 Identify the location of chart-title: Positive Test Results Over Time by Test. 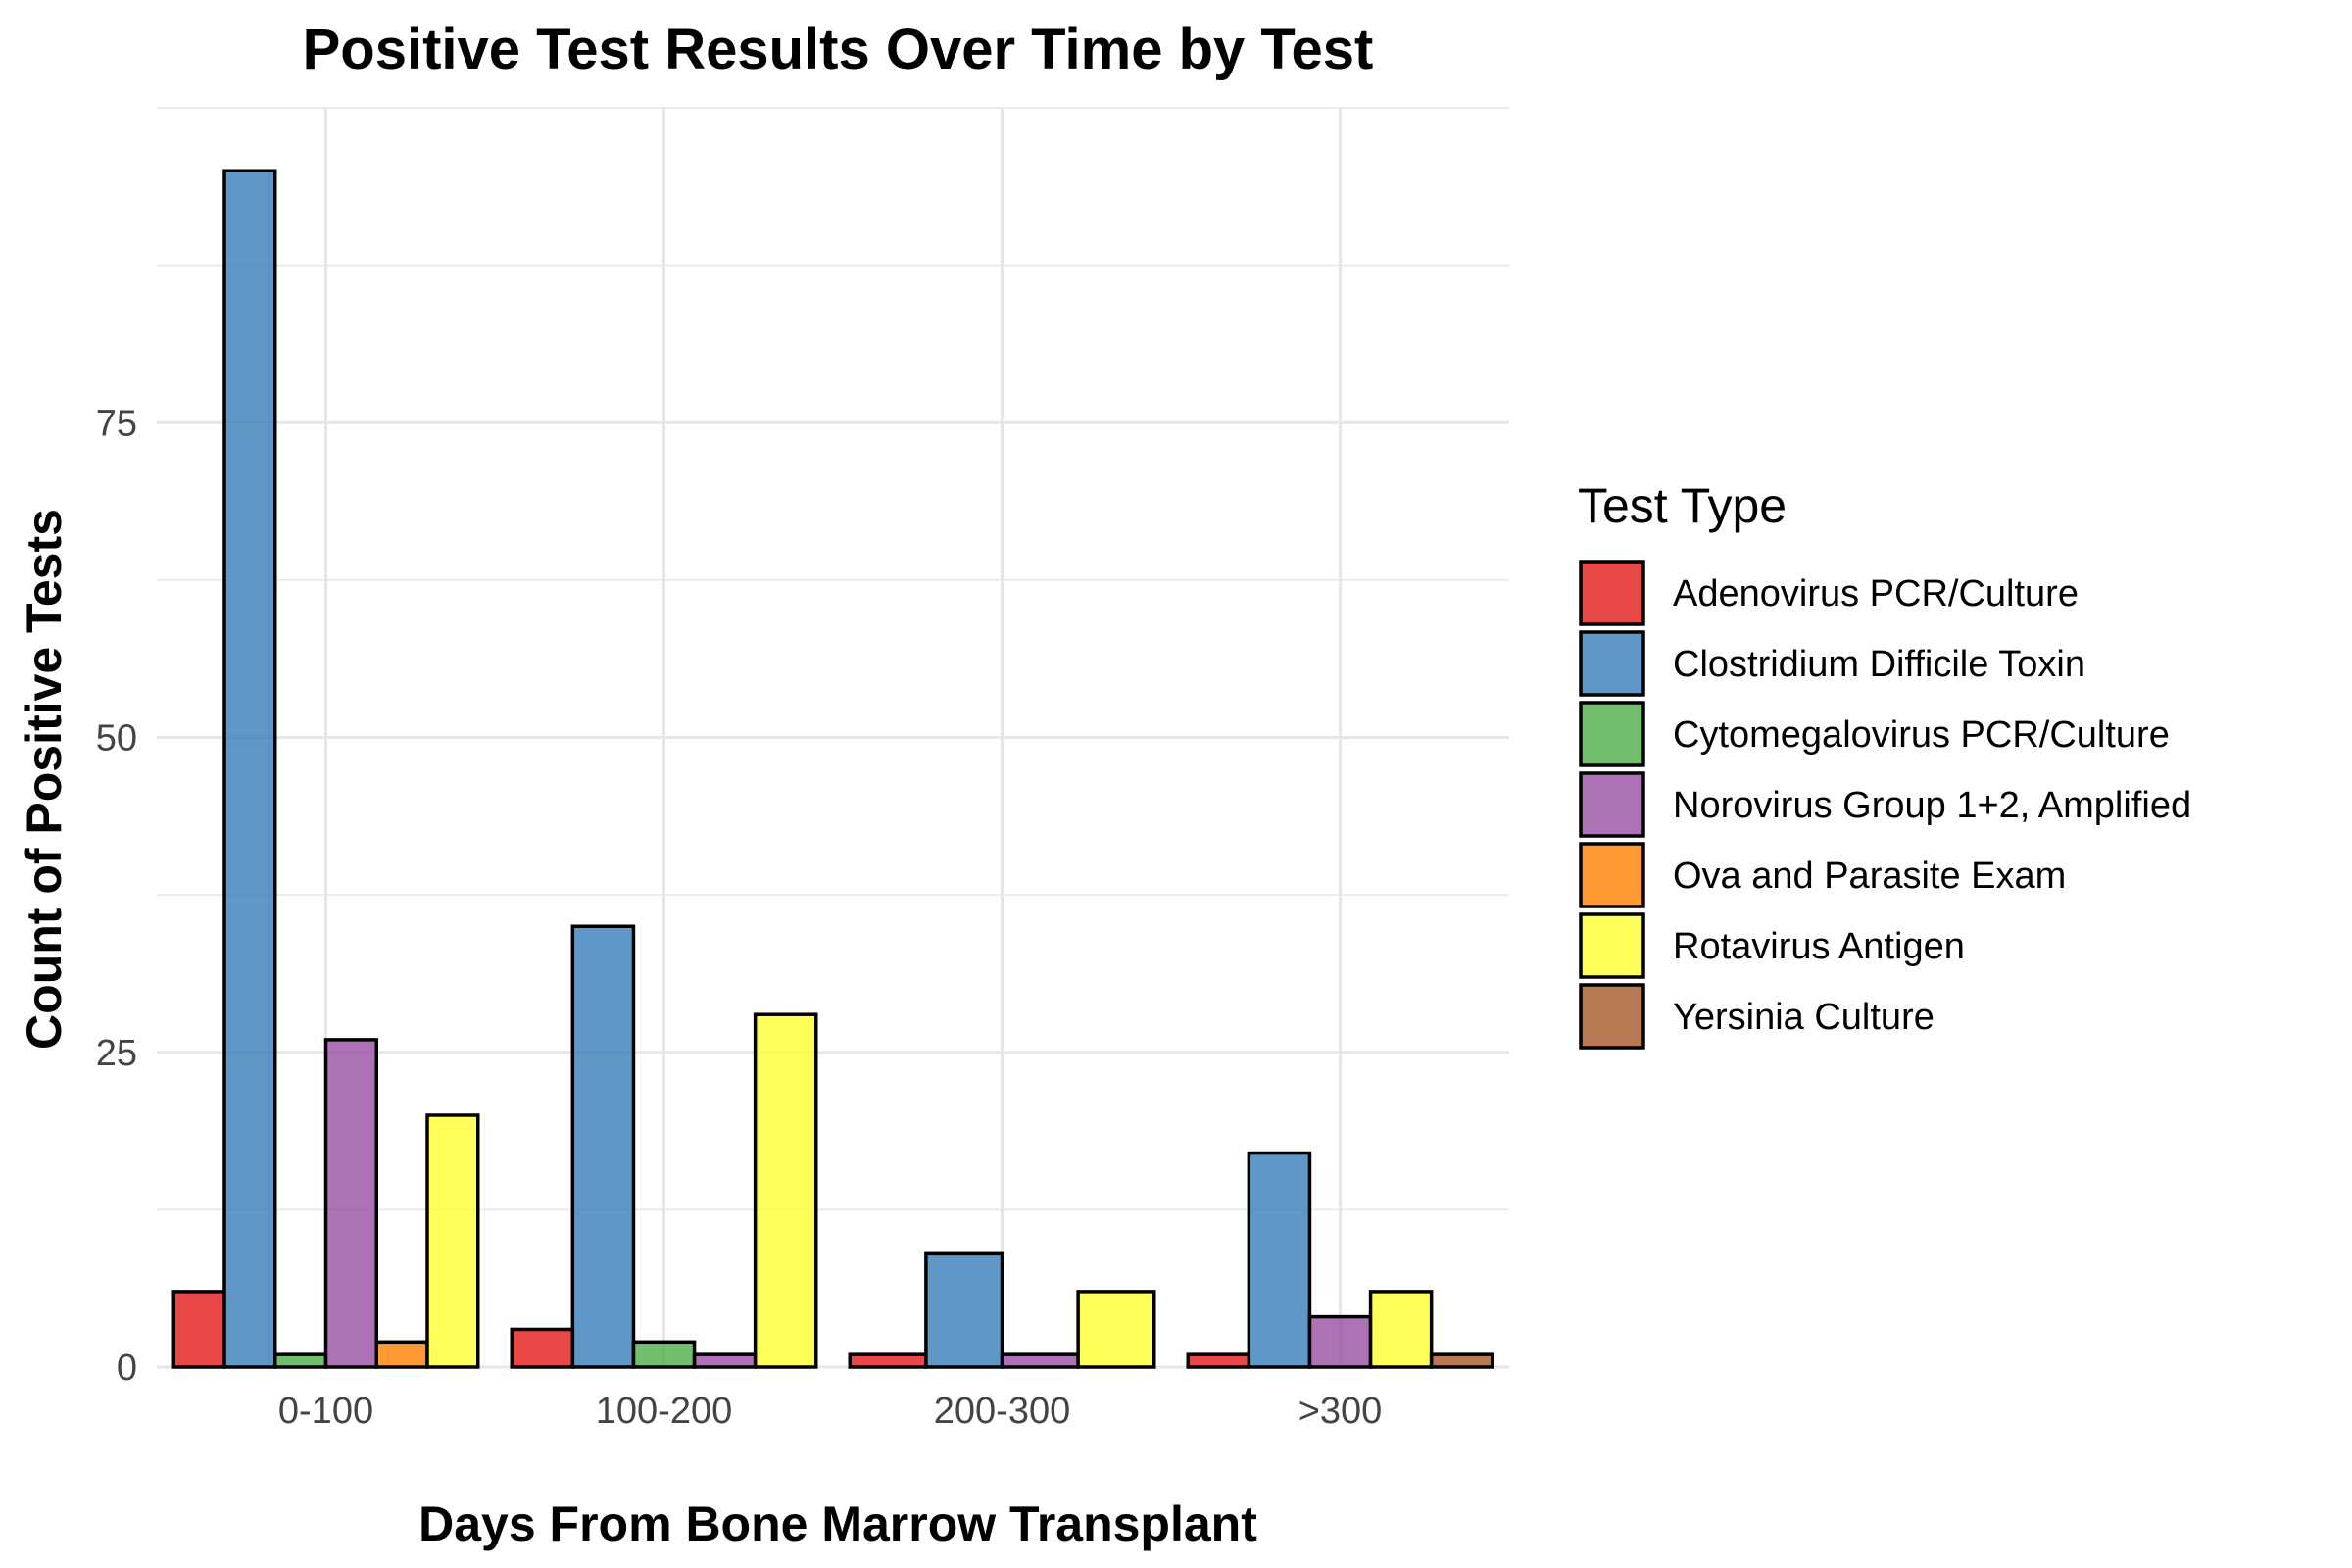
(838, 49).